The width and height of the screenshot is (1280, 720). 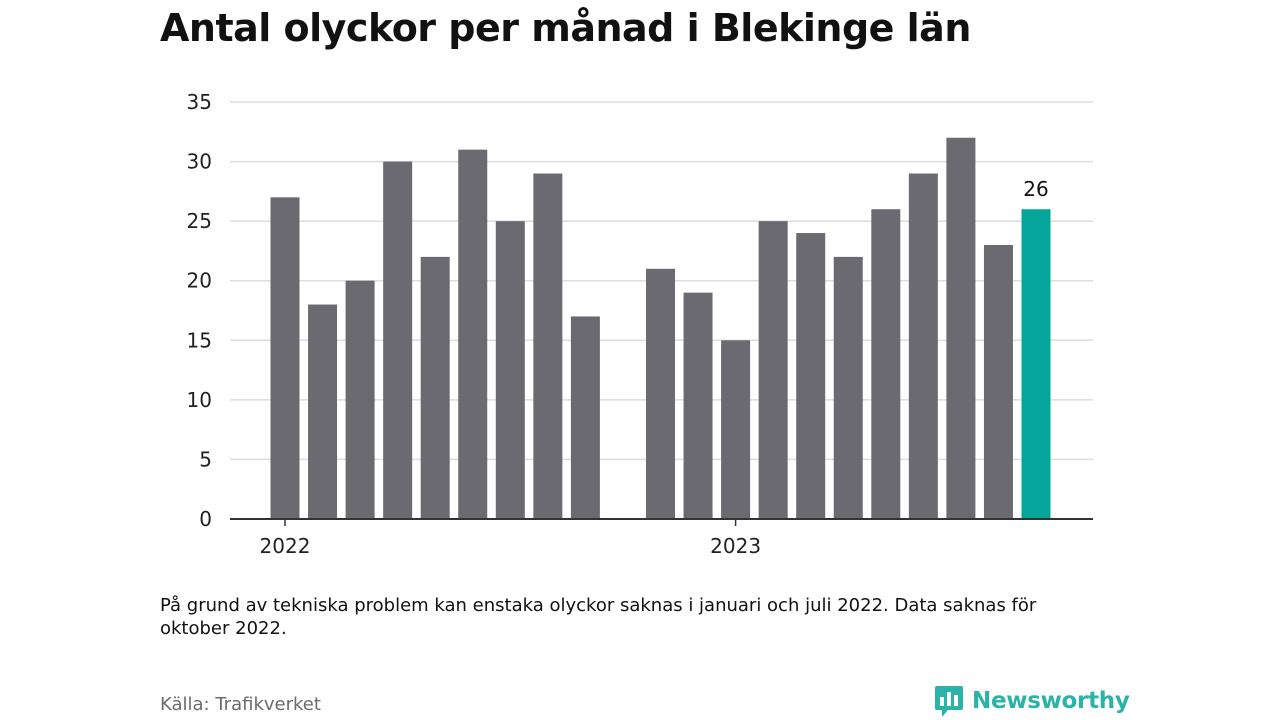 What do you see at coordinates (1036, 364) in the screenshot?
I see `bar-highlight` at bounding box center [1036, 364].